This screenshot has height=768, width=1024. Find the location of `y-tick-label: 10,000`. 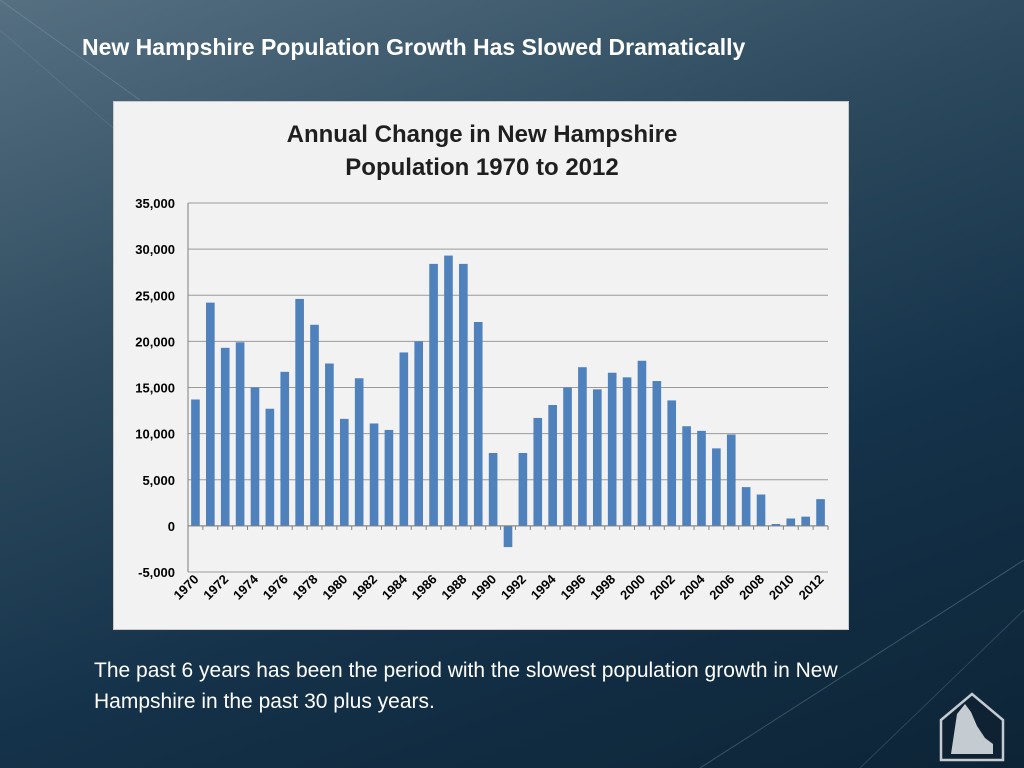

y-tick-label: 10,000 is located at coordinates (155, 434).